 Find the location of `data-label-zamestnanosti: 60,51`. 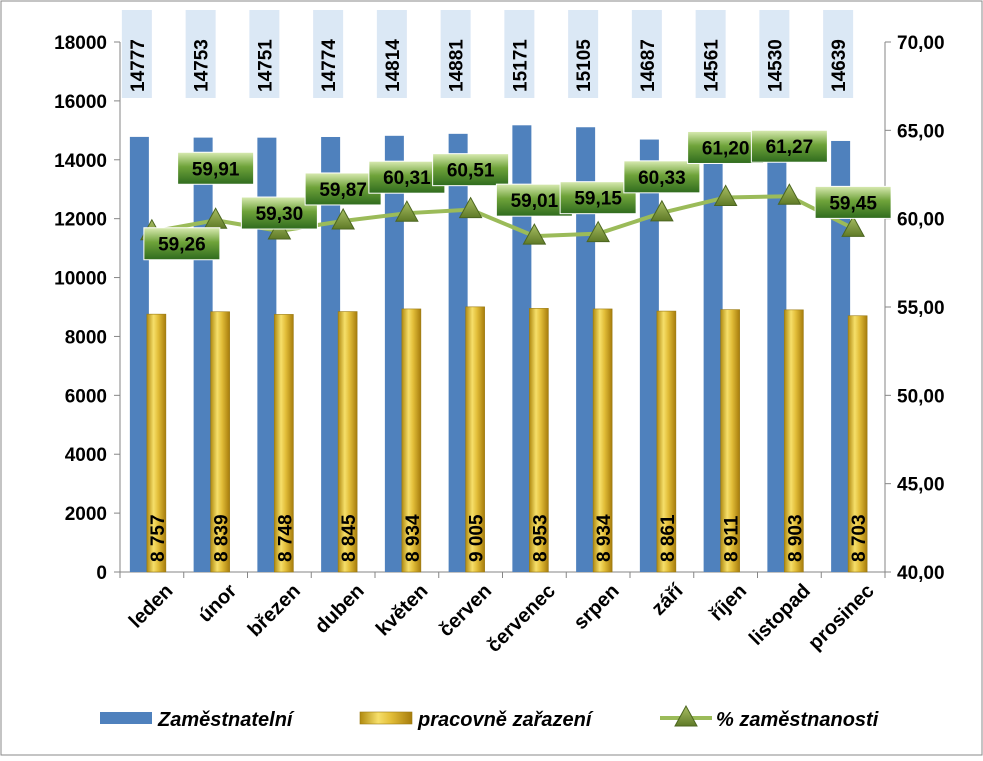

data-label-zamestnanosti: 60,51 is located at coordinates (471, 171).